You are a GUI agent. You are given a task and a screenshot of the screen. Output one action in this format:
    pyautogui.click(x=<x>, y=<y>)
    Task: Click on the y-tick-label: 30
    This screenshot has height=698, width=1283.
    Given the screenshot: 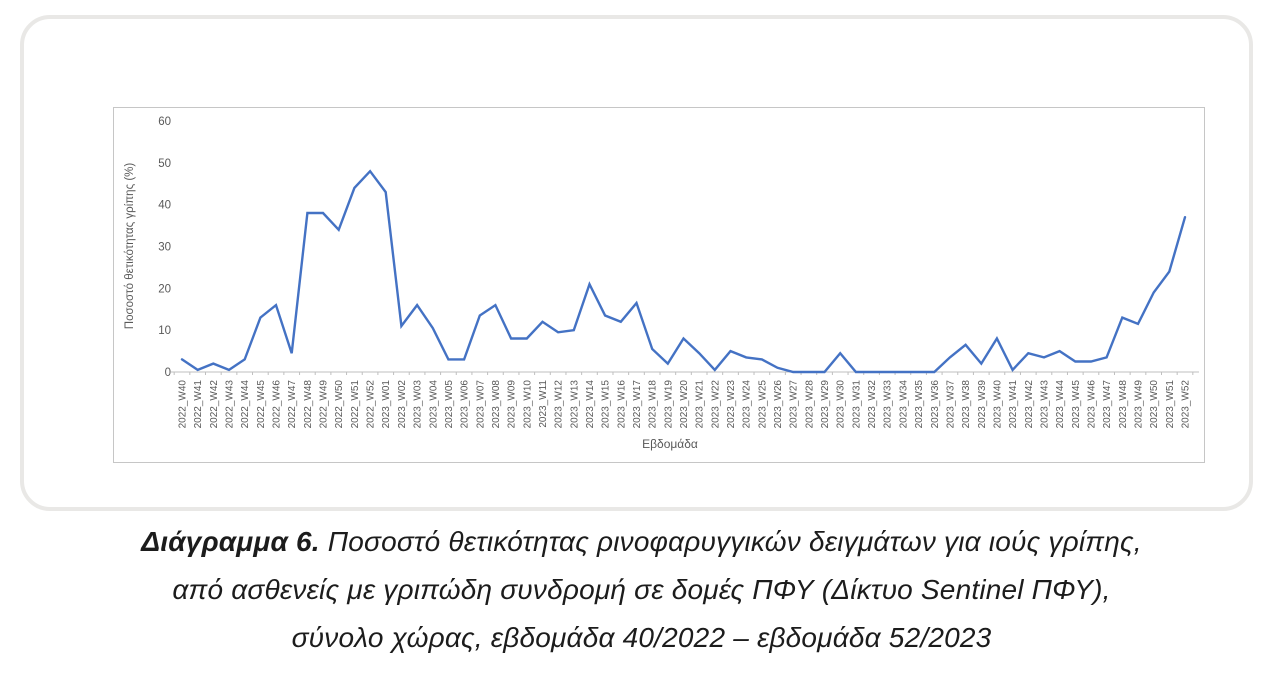 What is the action you would take?
    pyautogui.click(x=164, y=248)
    